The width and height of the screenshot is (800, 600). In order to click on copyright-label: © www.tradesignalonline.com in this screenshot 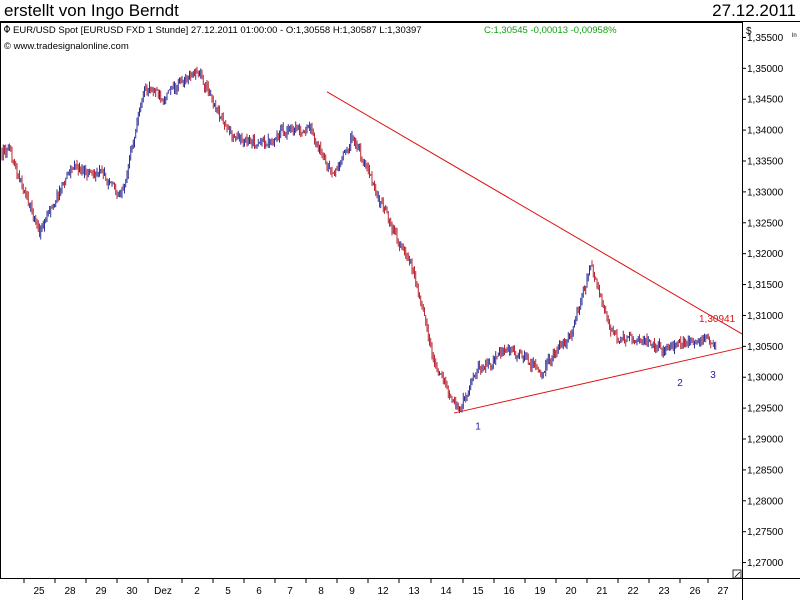, I will do `click(66, 46)`.